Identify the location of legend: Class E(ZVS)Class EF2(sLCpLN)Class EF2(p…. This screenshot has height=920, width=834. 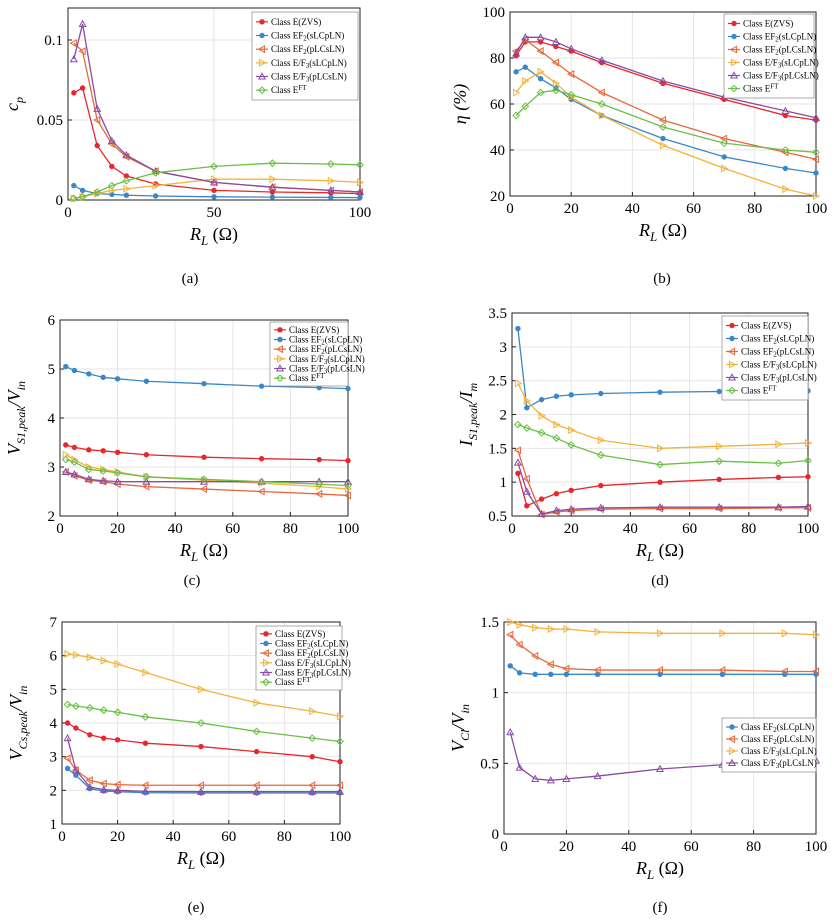
(305, 56).